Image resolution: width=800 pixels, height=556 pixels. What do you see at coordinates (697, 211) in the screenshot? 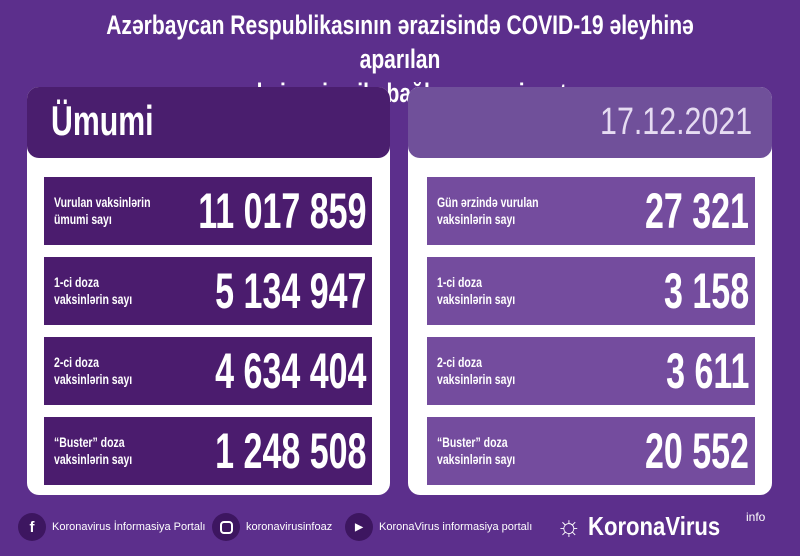
I see `row-value: 27 321` at bounding box center [697, 211].